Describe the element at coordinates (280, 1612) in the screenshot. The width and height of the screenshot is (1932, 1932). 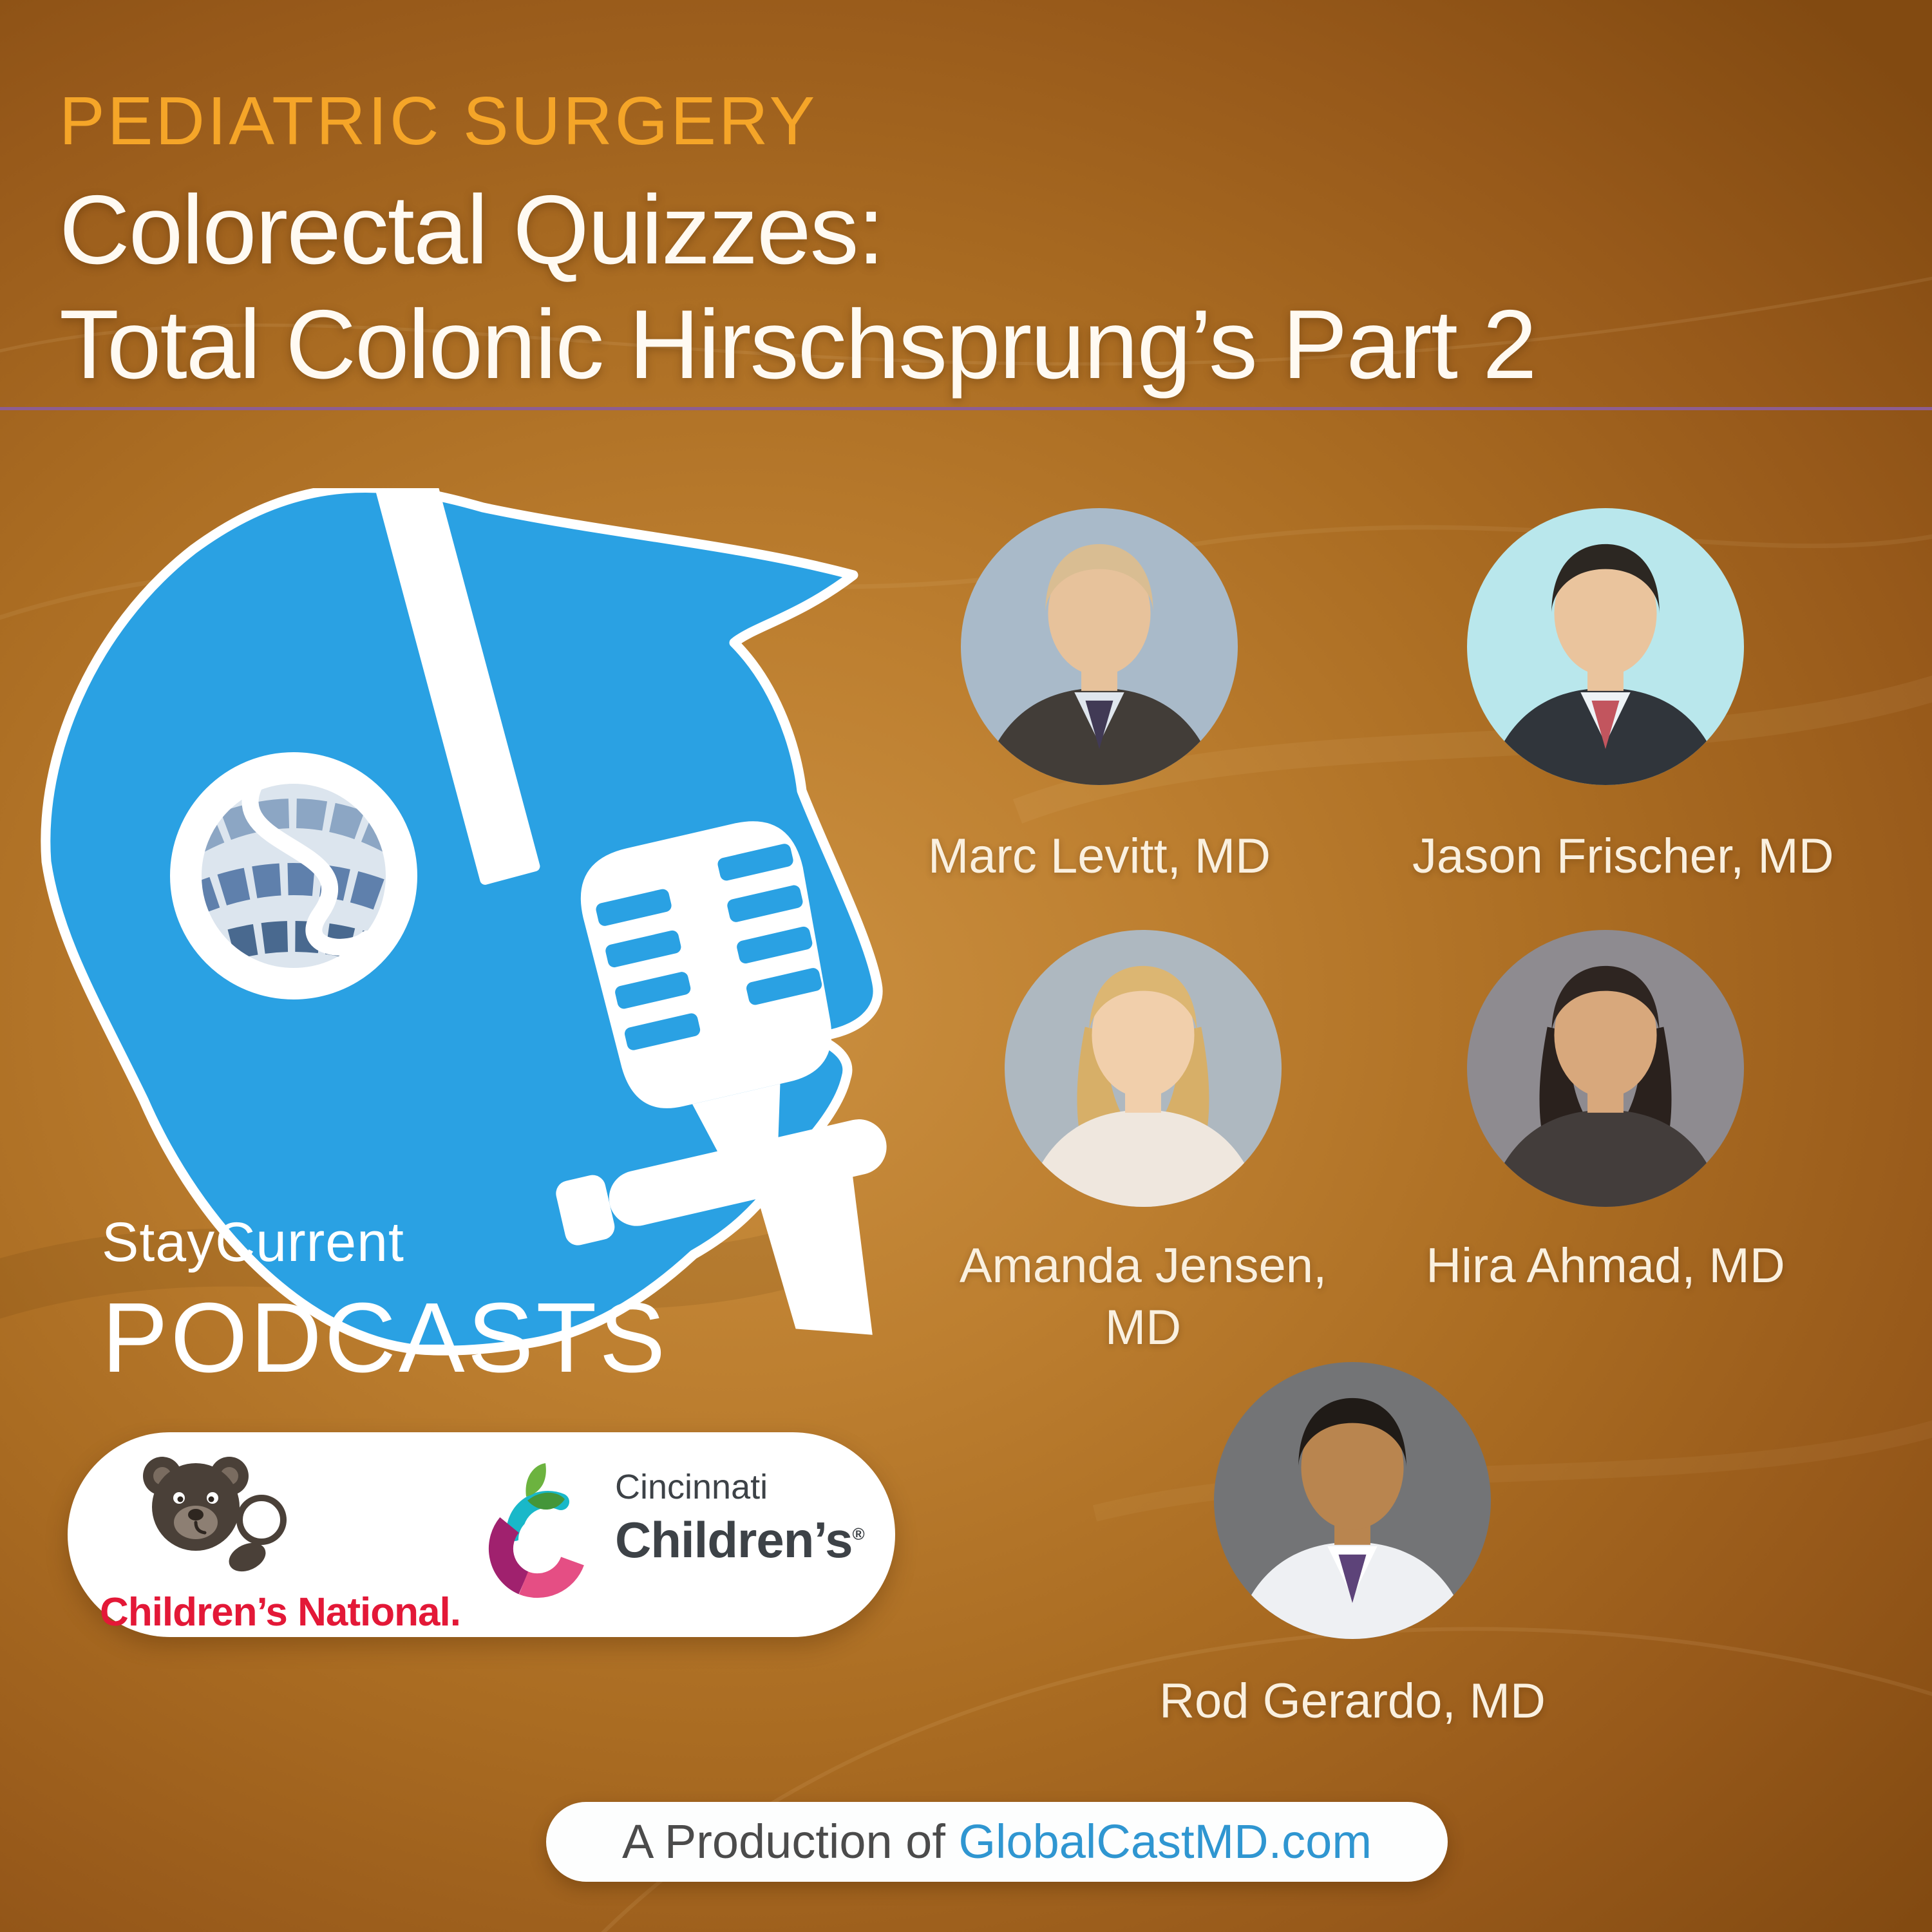
I see `childrens-national-logo-text: Children’s National.` at that location.